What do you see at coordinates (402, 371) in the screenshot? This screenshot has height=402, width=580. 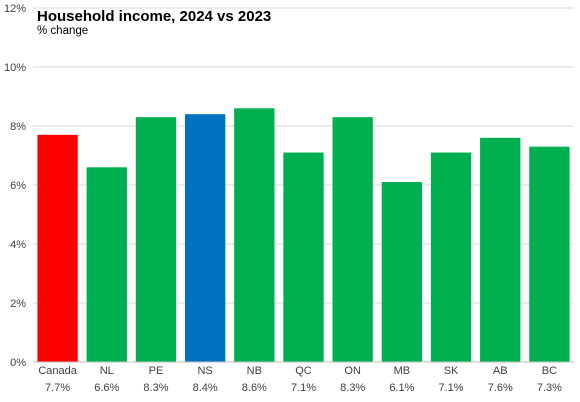 I see `category-label: MB` at bounding box center [402, 371].